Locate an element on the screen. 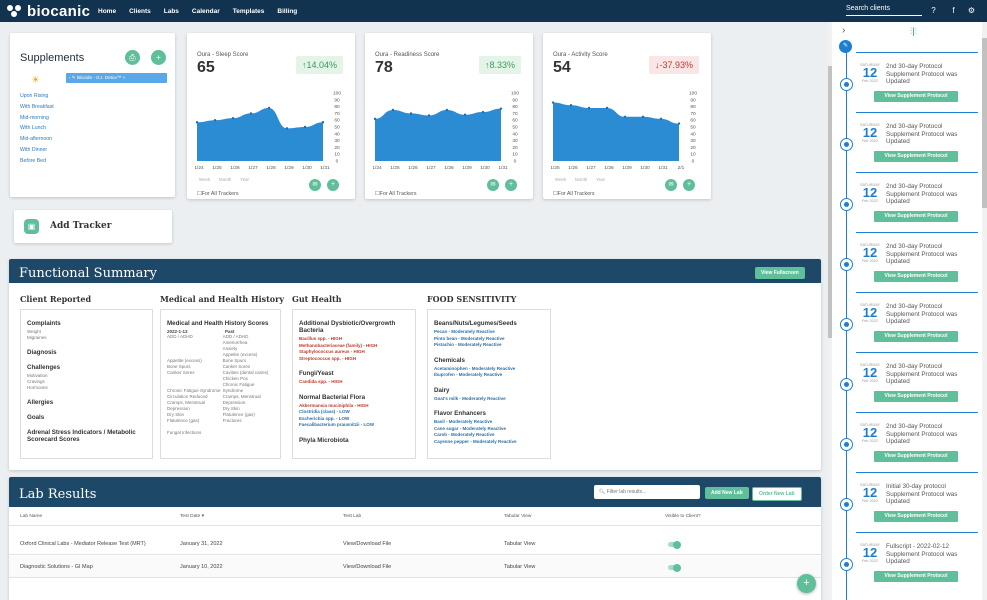 This screenshot has height=600, width=987. nav-home: Home is located at coordinates (107, 11).